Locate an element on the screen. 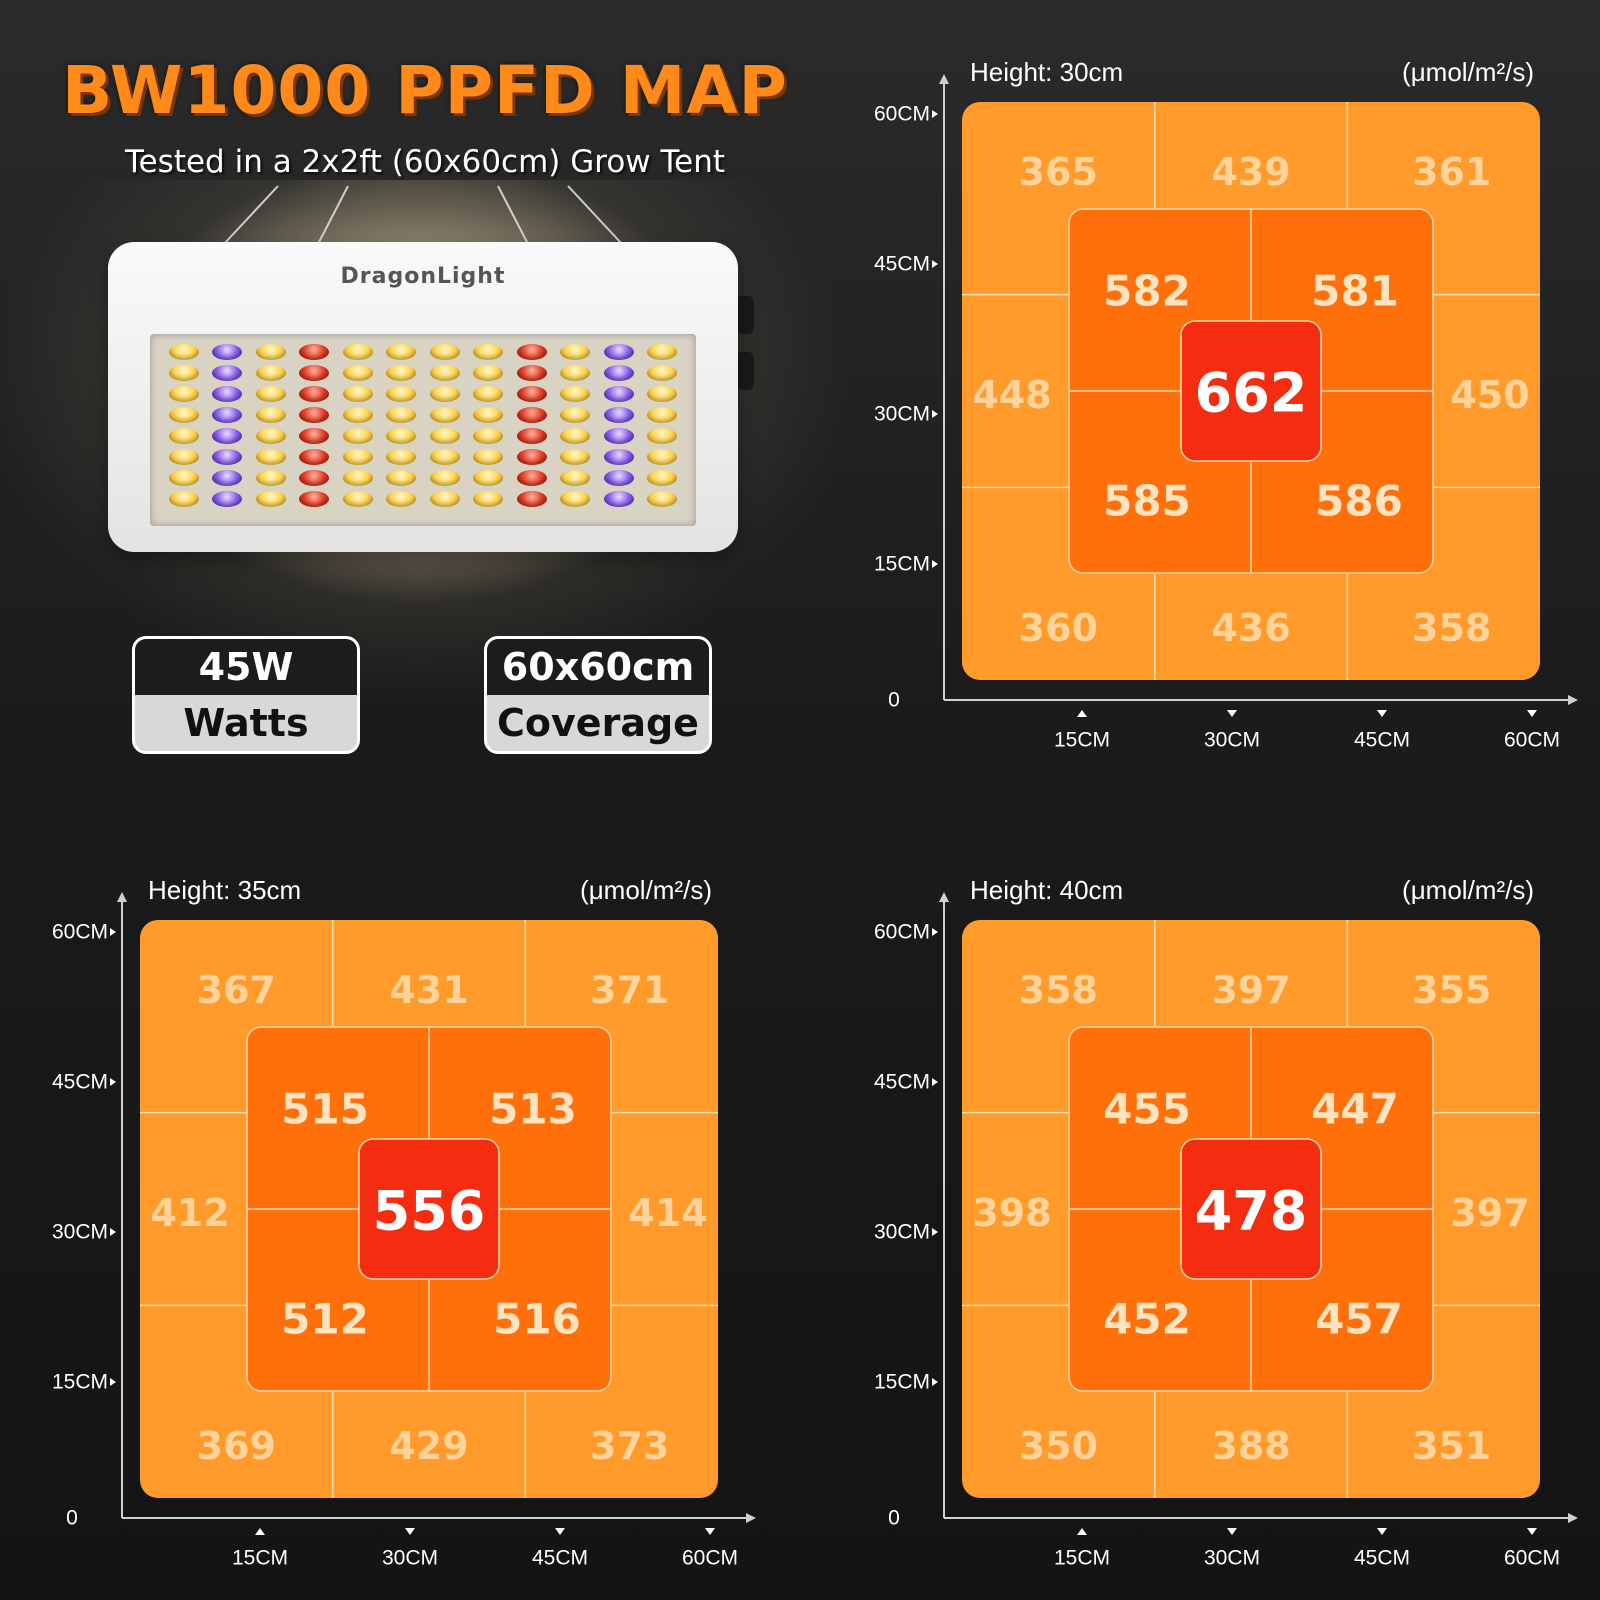 Image resolution: width=1600 pixels, height=1600 pixels. ppfd-value-outer: 448 is located at coordinates (1011, 395).